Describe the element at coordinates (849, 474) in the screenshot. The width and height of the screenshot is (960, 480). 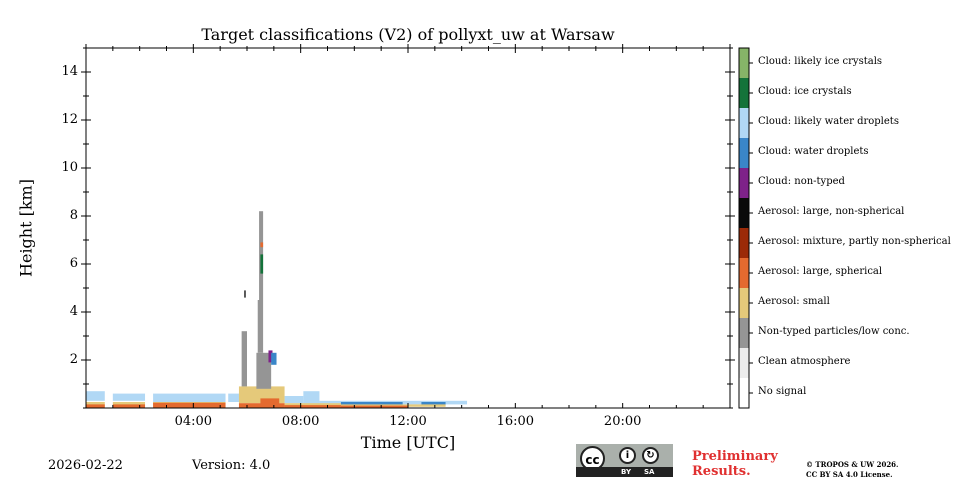
I see `copyright-line-2: CC BY SA 4.0 License.` at that location.